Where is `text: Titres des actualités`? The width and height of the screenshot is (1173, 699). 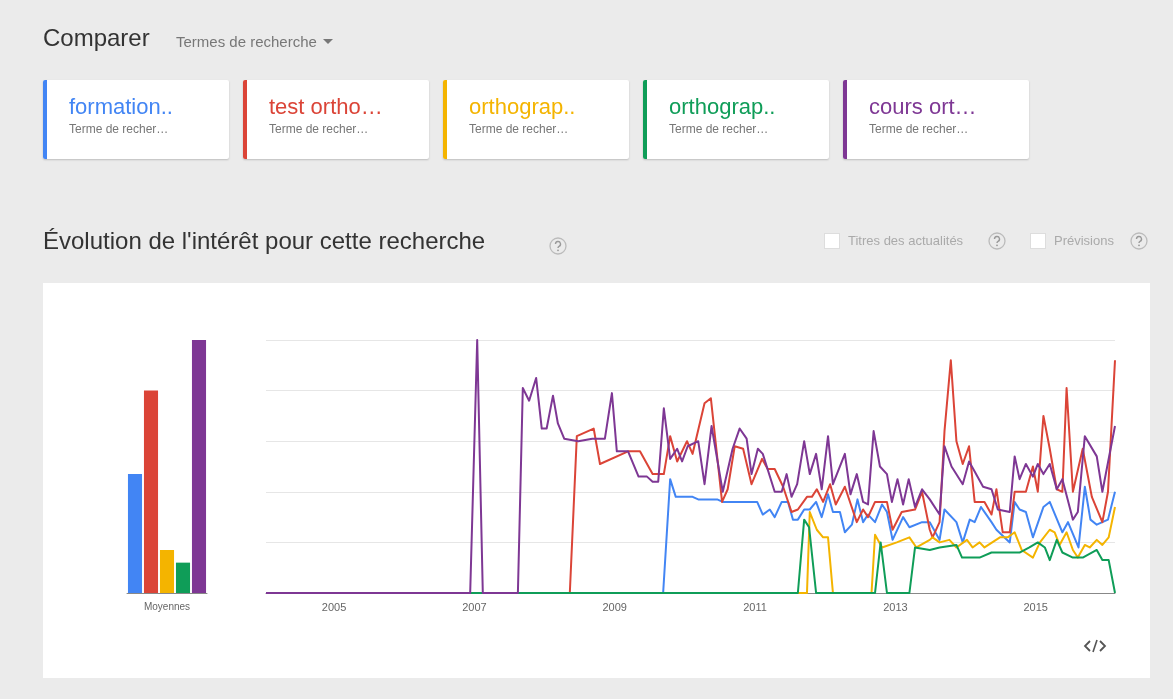 text: Titres des actualités is located at coordinates (906, 240).